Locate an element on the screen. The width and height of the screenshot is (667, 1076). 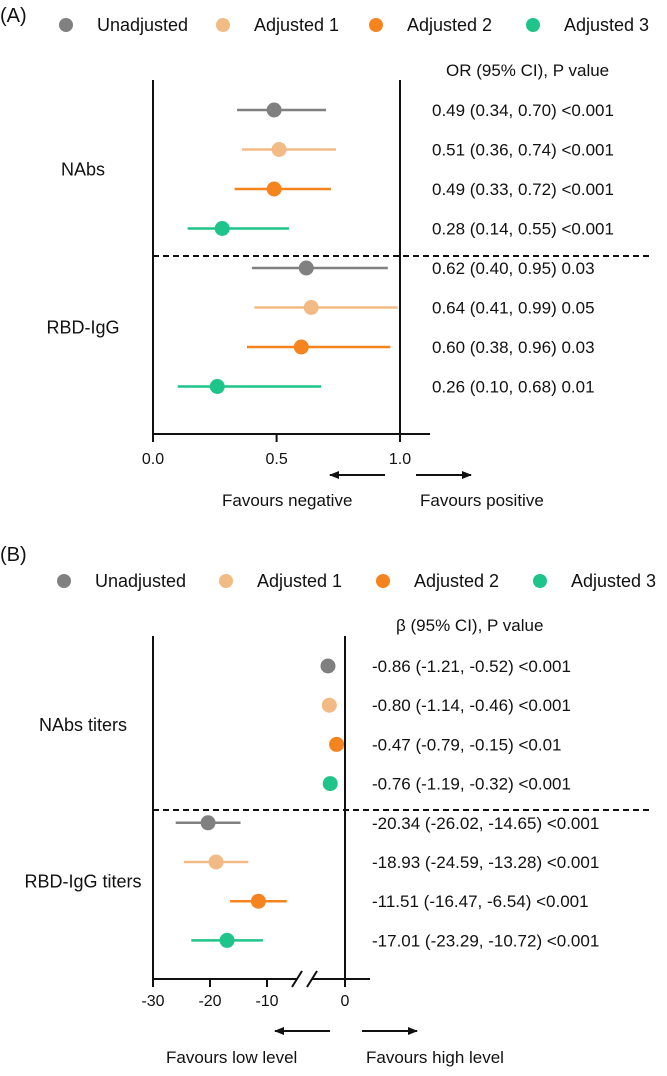
group-label: RBD-IgG titers is located at coordinates (82, 882).